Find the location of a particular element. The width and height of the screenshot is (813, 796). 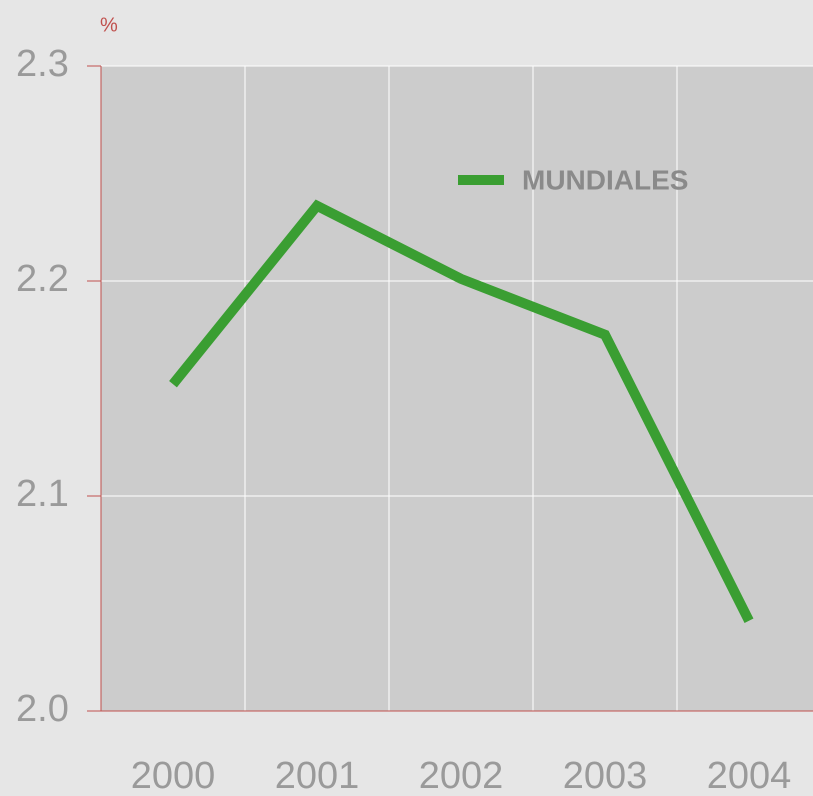

y-tick-label: 2.3 is located at coordinates (42, 64).